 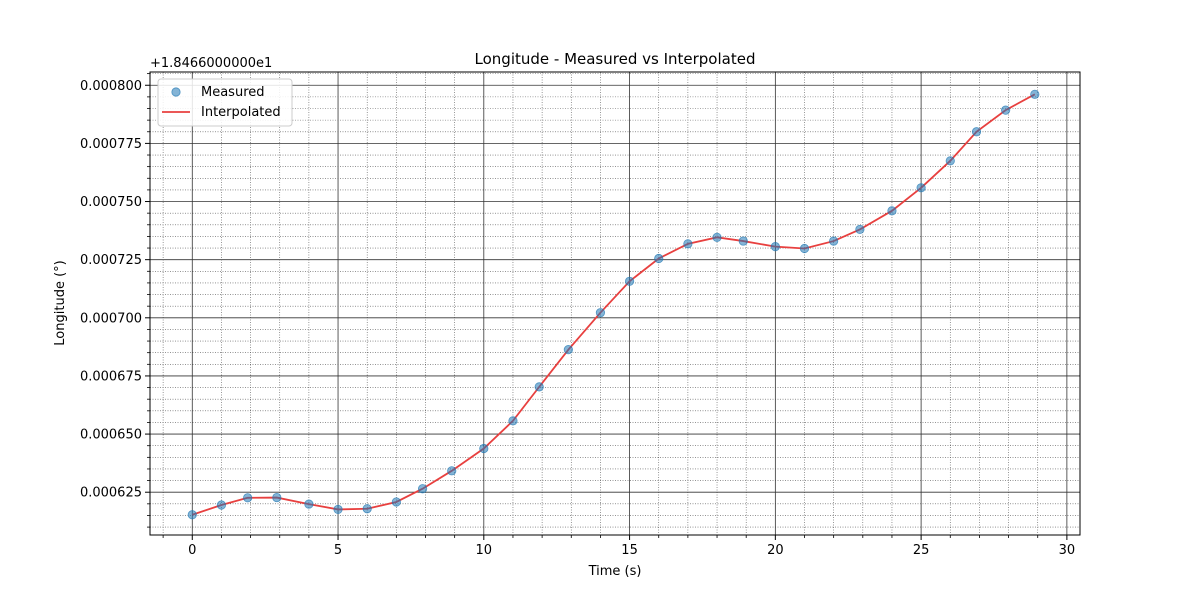 What do you see at coordinates (211, 63) in the screenshot?
I see `y-offset-text: +1.8466000000e1` at bounding box center [211, 63].